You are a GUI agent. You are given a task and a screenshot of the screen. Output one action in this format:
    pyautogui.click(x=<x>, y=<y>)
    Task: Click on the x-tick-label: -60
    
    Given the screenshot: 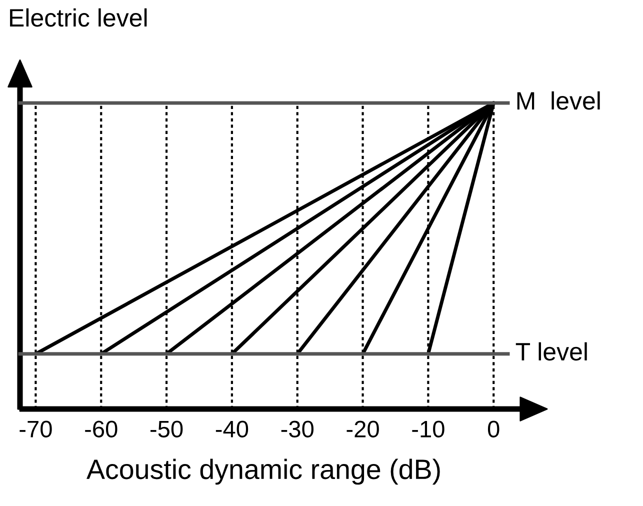 What is the action you would take?
    pyautogui.click(x=101, y=429)
    